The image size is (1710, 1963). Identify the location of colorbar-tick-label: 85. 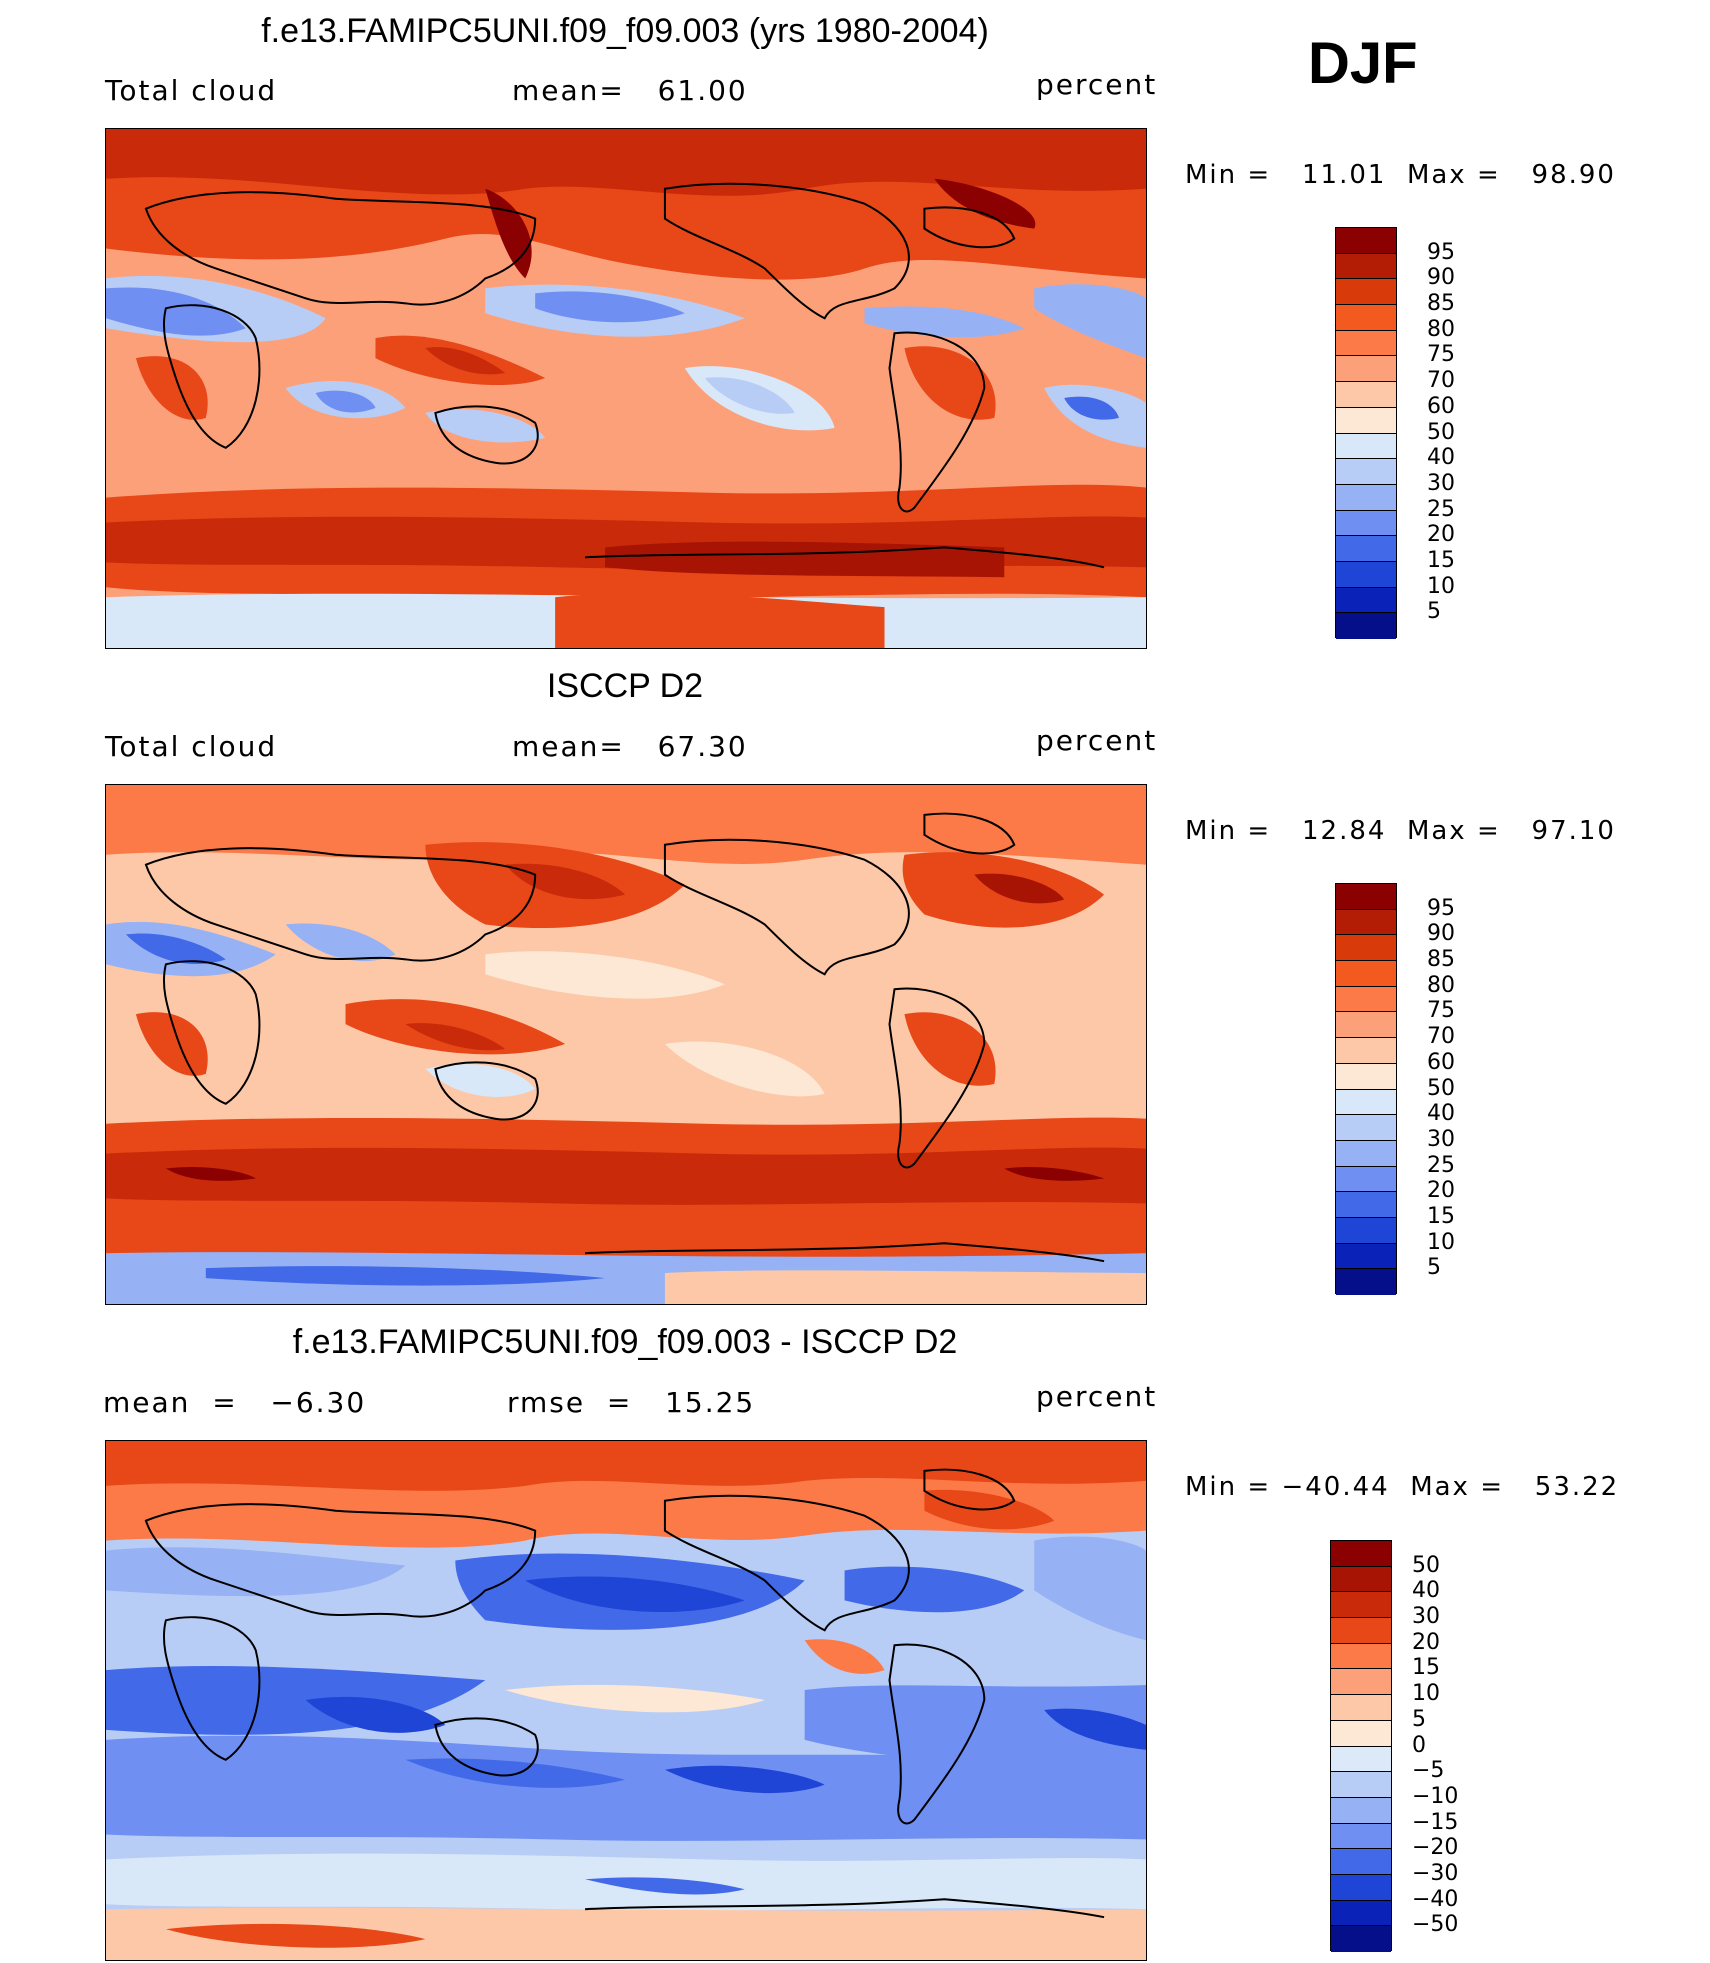
(1441, 960).